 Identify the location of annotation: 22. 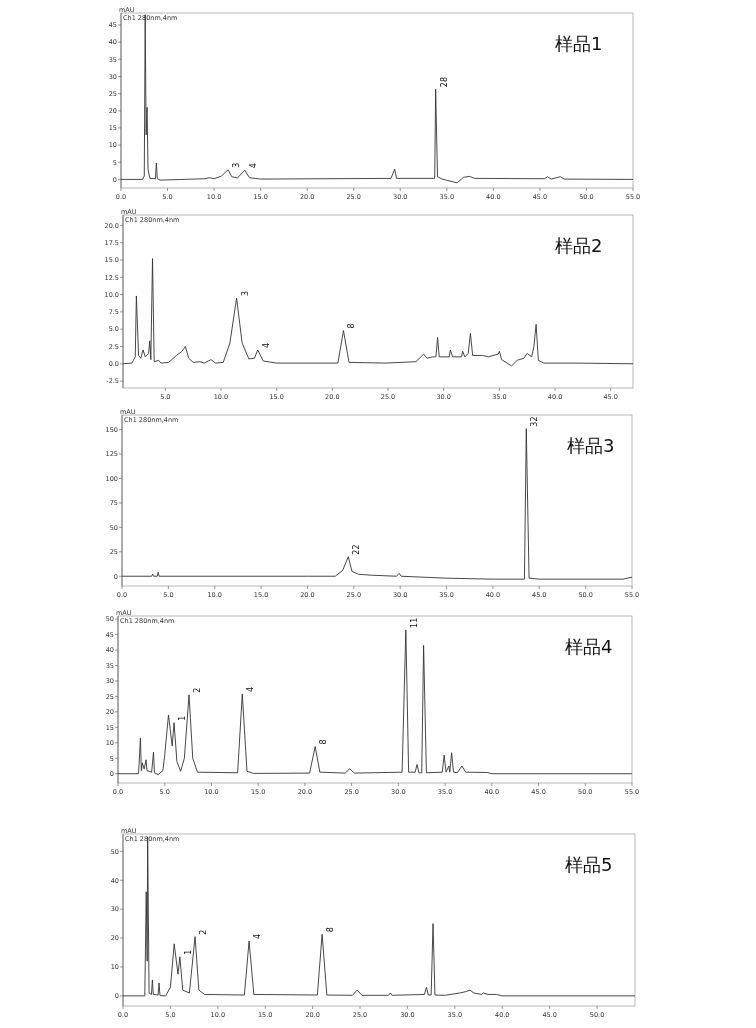
(357, 549).